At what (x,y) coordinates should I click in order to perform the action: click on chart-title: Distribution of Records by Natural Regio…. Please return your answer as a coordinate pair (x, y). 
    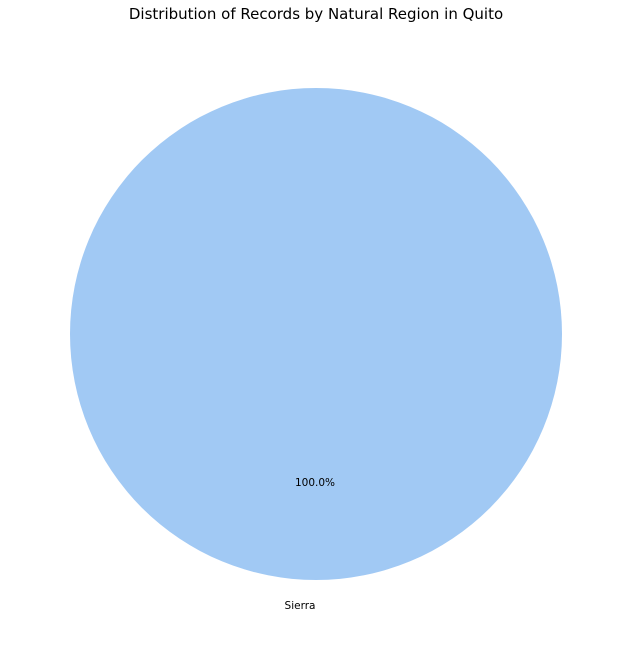
    Looking at the image, I should click on (316, 14).